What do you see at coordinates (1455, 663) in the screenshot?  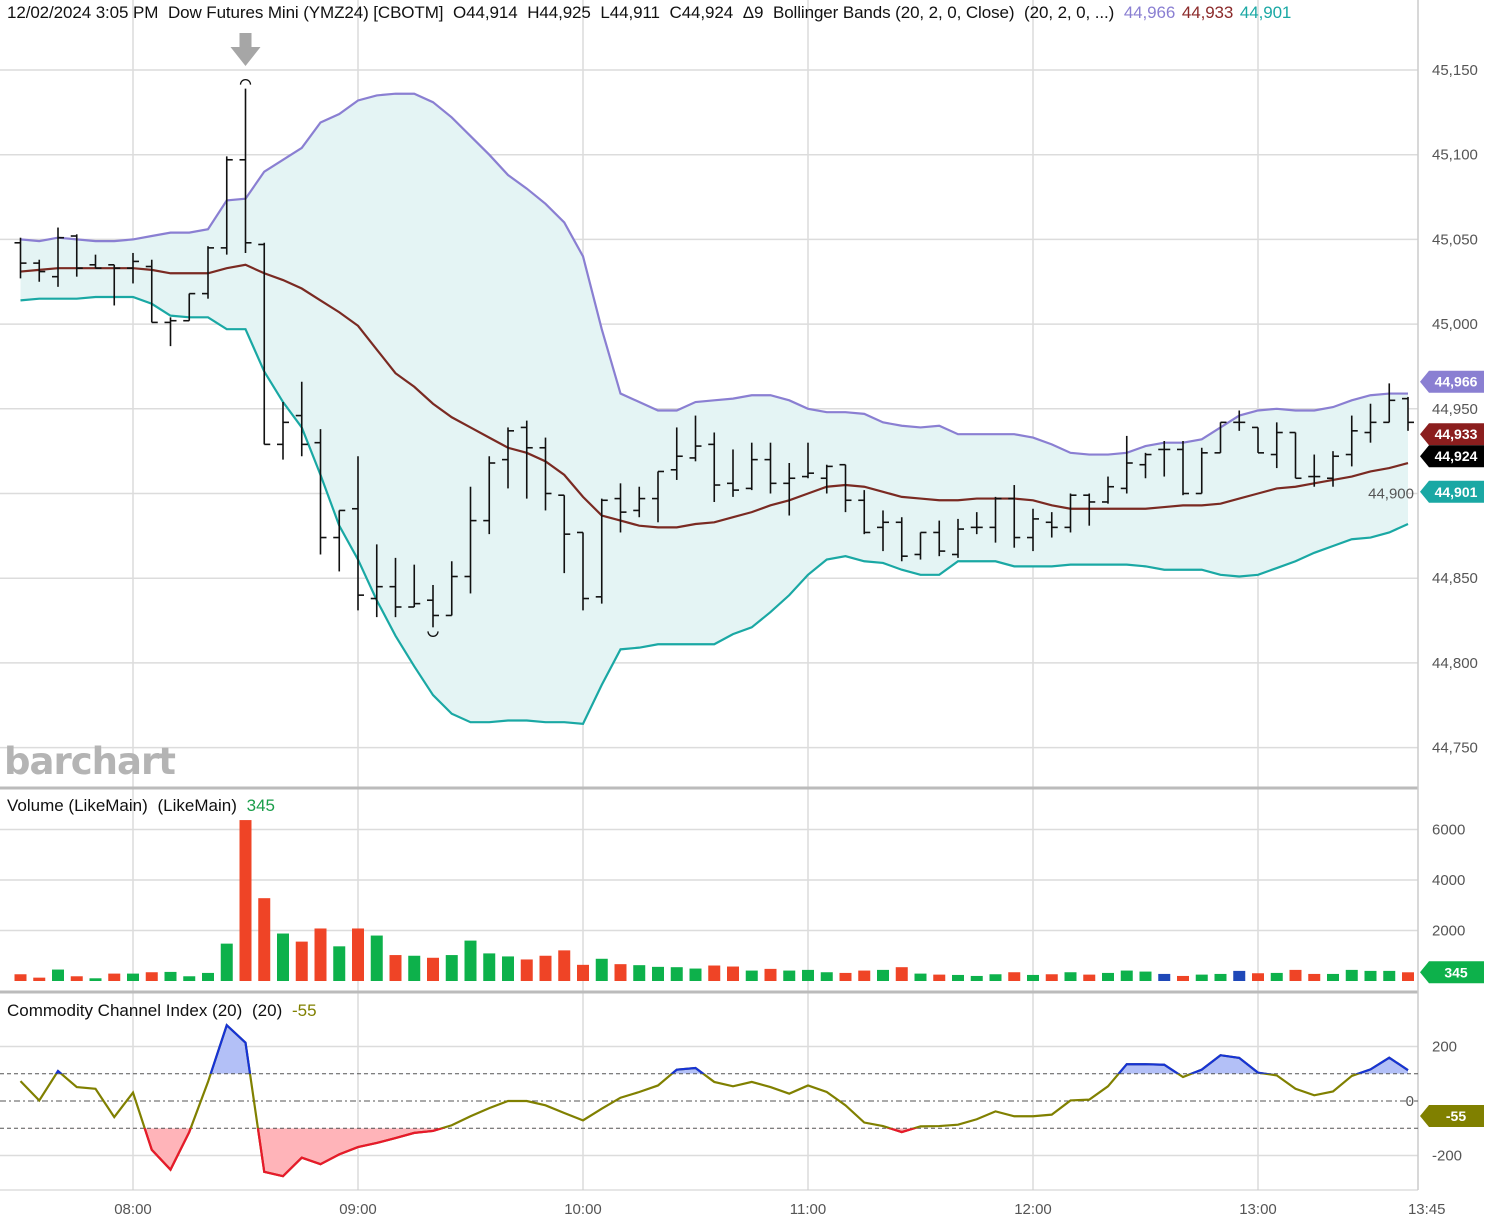 I see `price-tick-label: 44,800` at bounding box center [1455, 663].